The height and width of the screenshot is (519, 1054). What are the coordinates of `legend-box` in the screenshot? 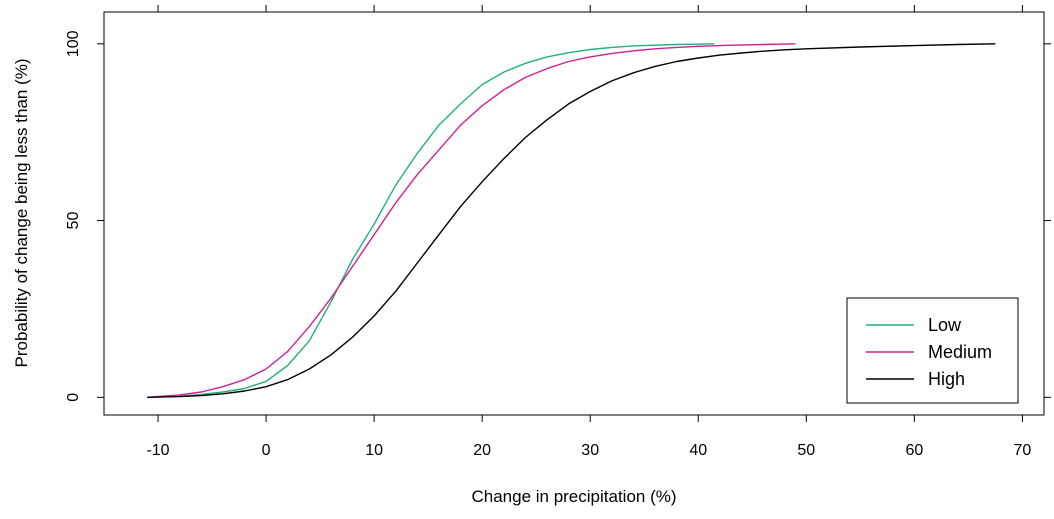 It's located at (932, 350).